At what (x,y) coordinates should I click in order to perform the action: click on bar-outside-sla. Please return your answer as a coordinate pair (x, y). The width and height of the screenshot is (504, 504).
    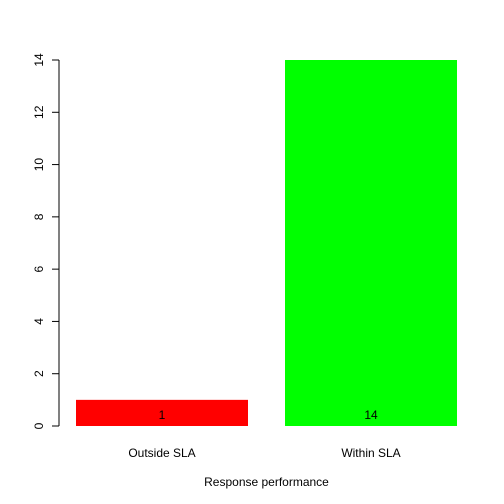
    Looking at the image, I should click on (162, 412).